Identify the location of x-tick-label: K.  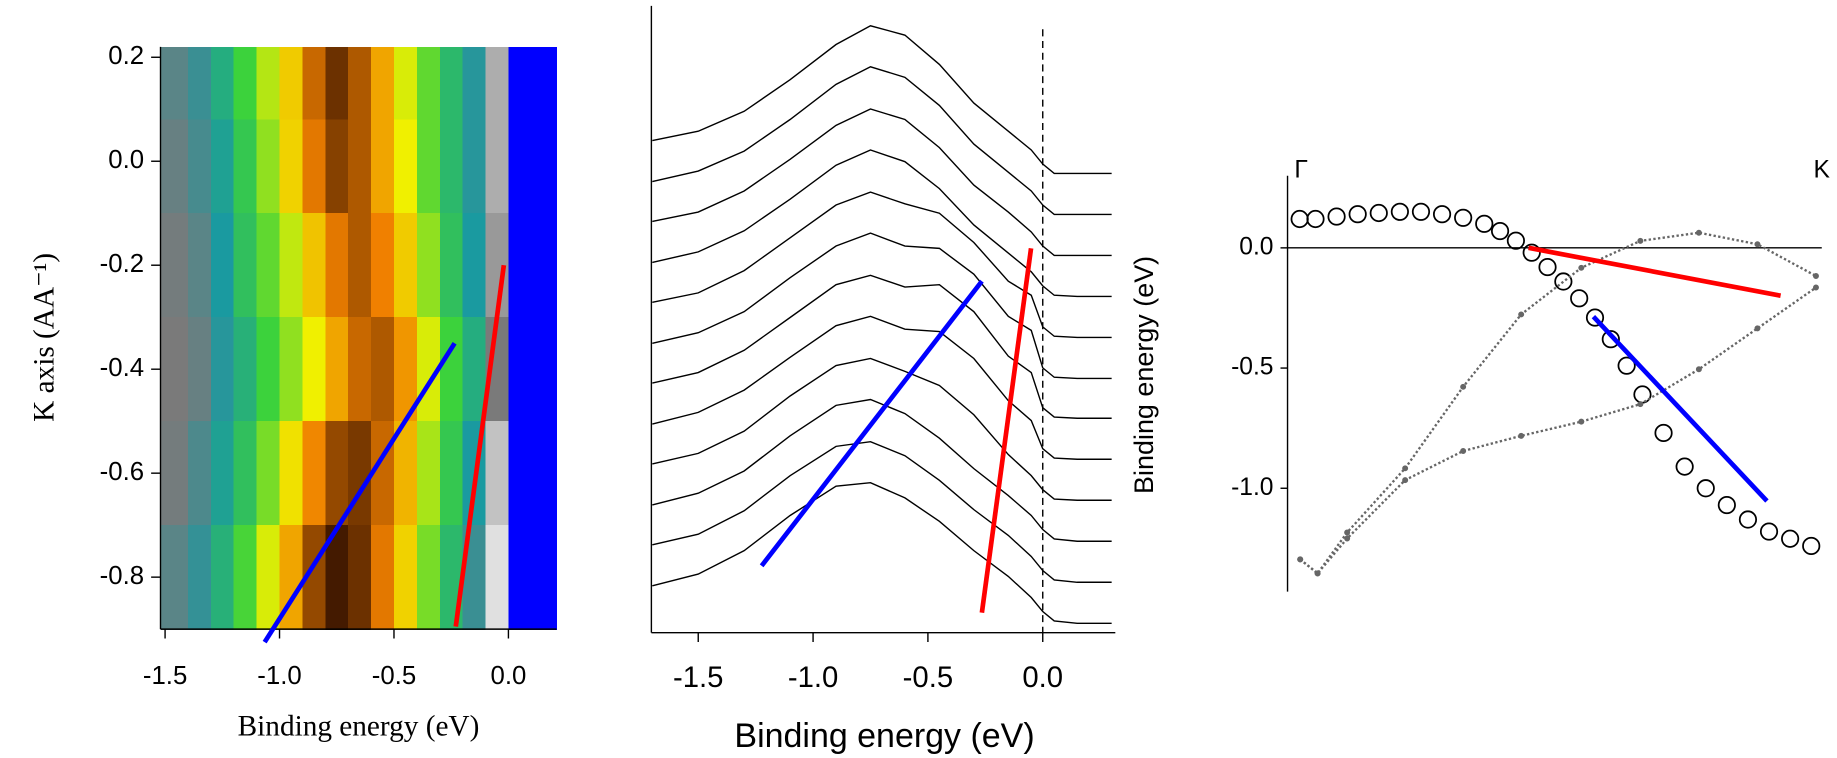
(1822, 170).